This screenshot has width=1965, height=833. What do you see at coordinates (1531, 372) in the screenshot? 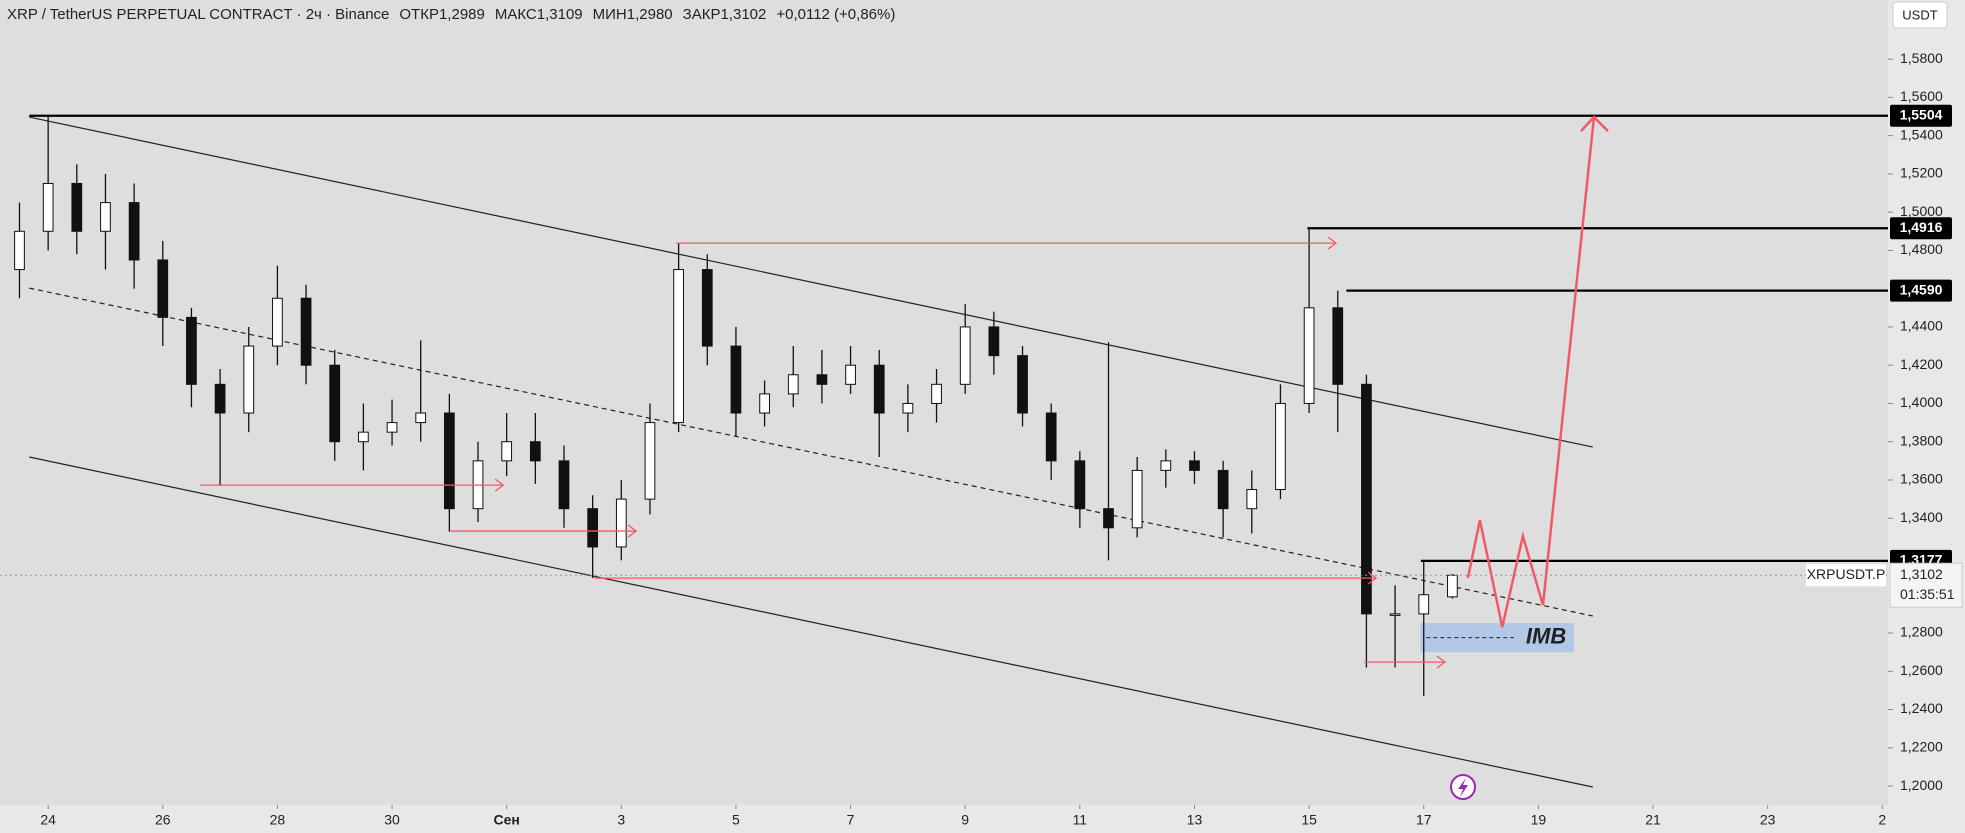
I see `projection-path` at bounding box center [1531, 372].